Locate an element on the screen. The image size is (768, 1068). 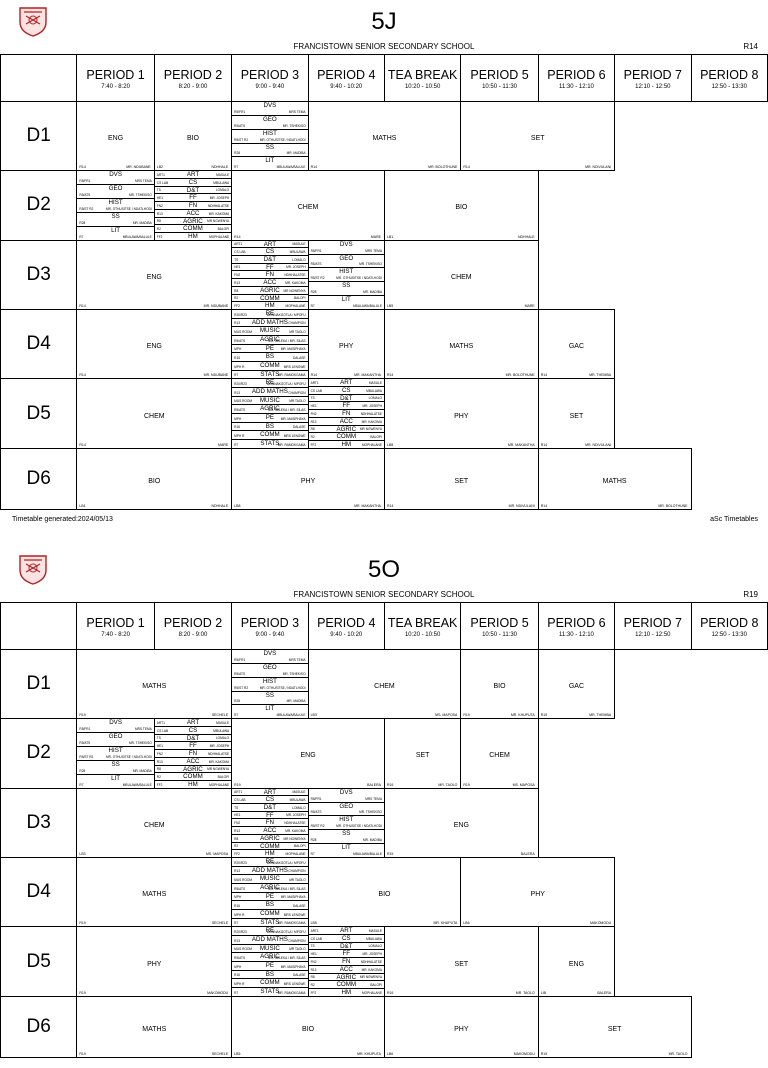
lesson-subject: MATHS is located at coordinates (461, 347).